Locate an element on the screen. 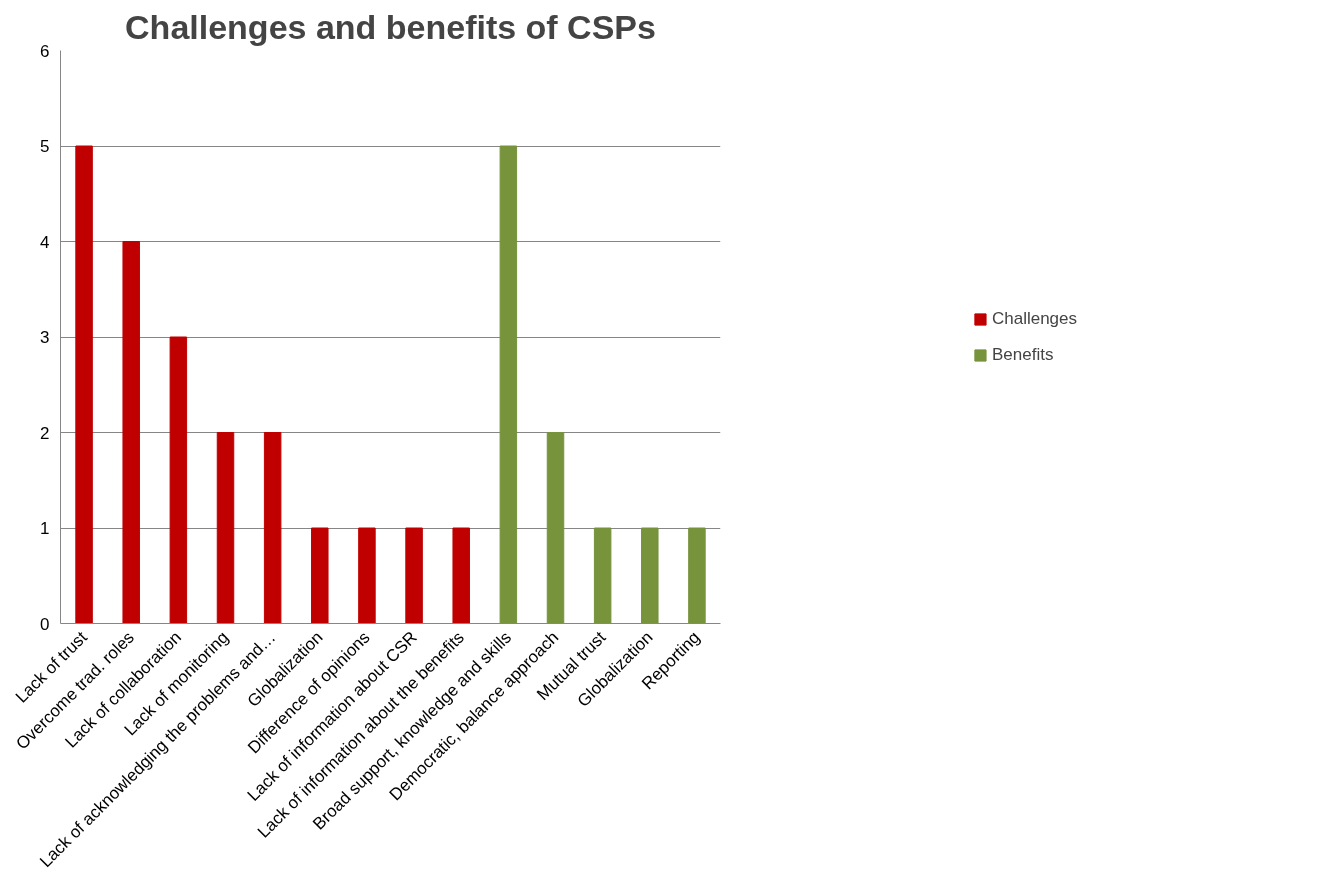  y-tick-label: 1 is located at coordinates (45, 528).